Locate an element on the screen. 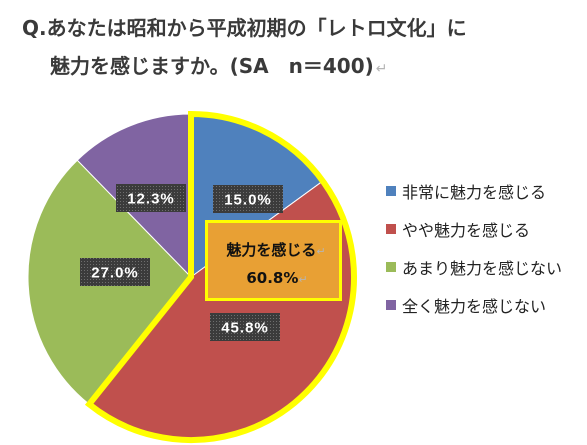  data-label-text: 27.0% is located at coordinates (115, 273).